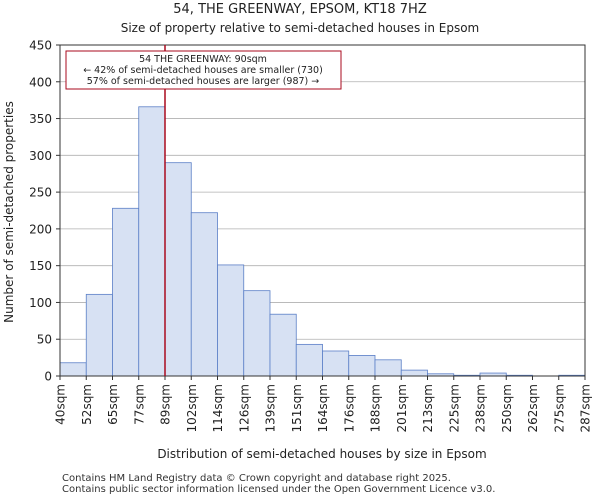 This screenshot has height=500, width=600. Describe the element at coordinates (99, 335) in the screenshot. I see `bar-52sqm` at that location.